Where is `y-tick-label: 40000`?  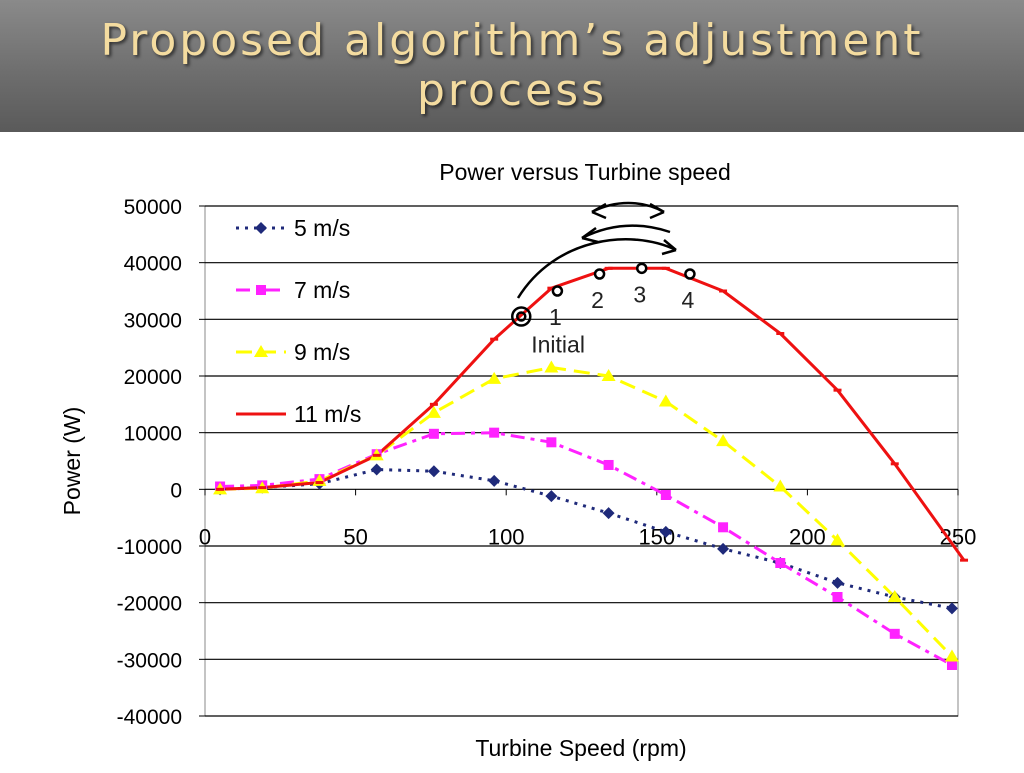
y-tick-label: 40000 is located at coordinates (153, 264).